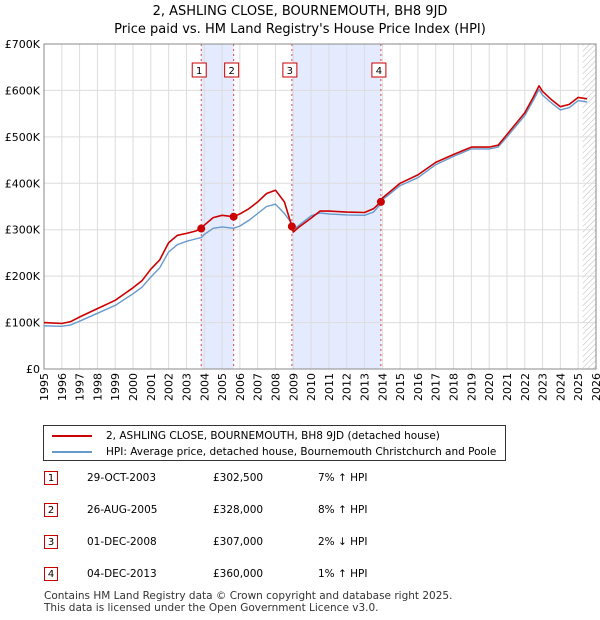 The image size is (600, 620). What do you see at coordinates (489, 387) in the screenshot?
I see `x-tick-label: 2020` at bounding box center [489, 387].